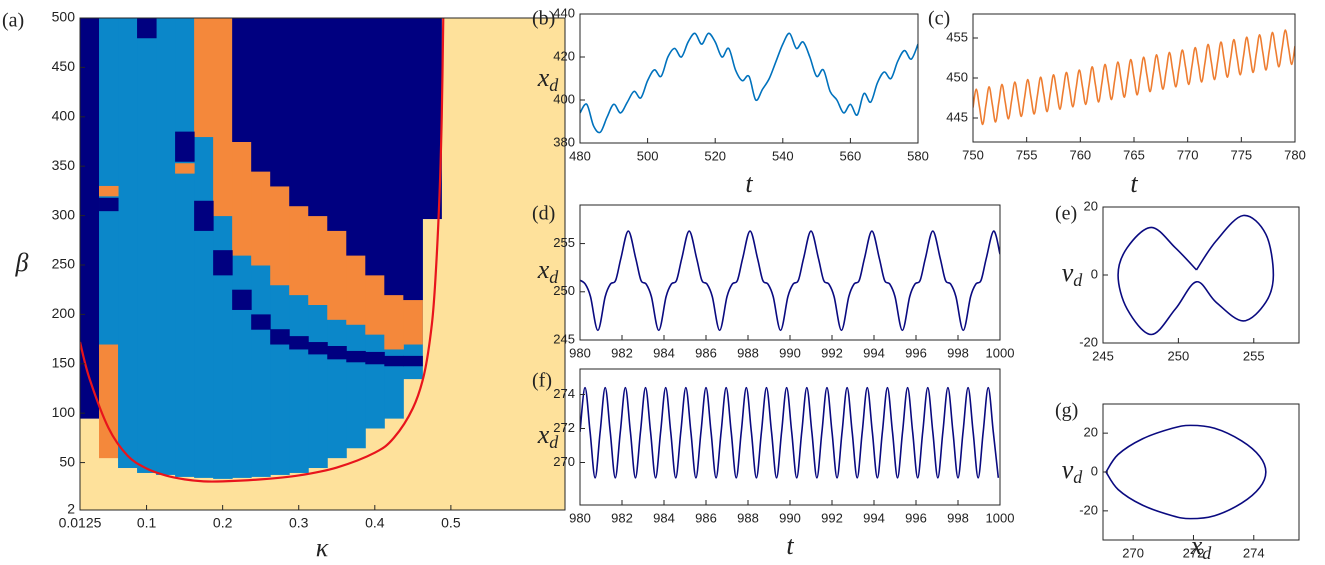 The width and height of the screenshot is (1325, 565). I want to click on x-tick-label: 998, so click(958, 352).